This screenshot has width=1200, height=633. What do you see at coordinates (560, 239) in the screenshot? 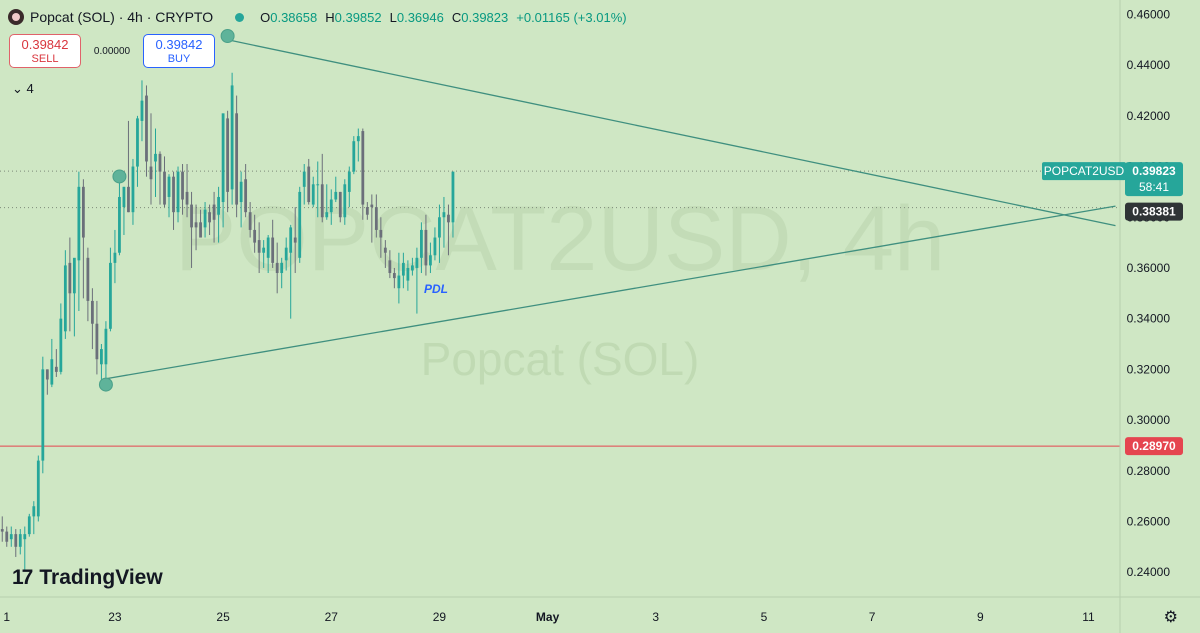
I see `watermark-symbol: POPCAT2USD, 4h` at bounding box center [560, 239].